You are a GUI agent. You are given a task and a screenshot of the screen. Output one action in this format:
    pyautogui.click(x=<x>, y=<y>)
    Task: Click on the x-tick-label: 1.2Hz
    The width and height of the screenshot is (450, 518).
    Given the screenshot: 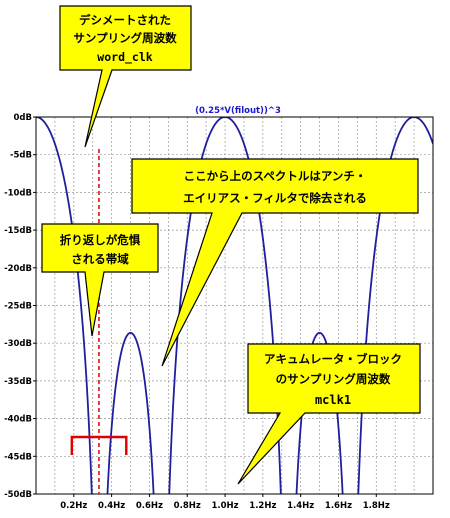 What is the action you would take?
    pyautogui.click(x=262, y=506)
    